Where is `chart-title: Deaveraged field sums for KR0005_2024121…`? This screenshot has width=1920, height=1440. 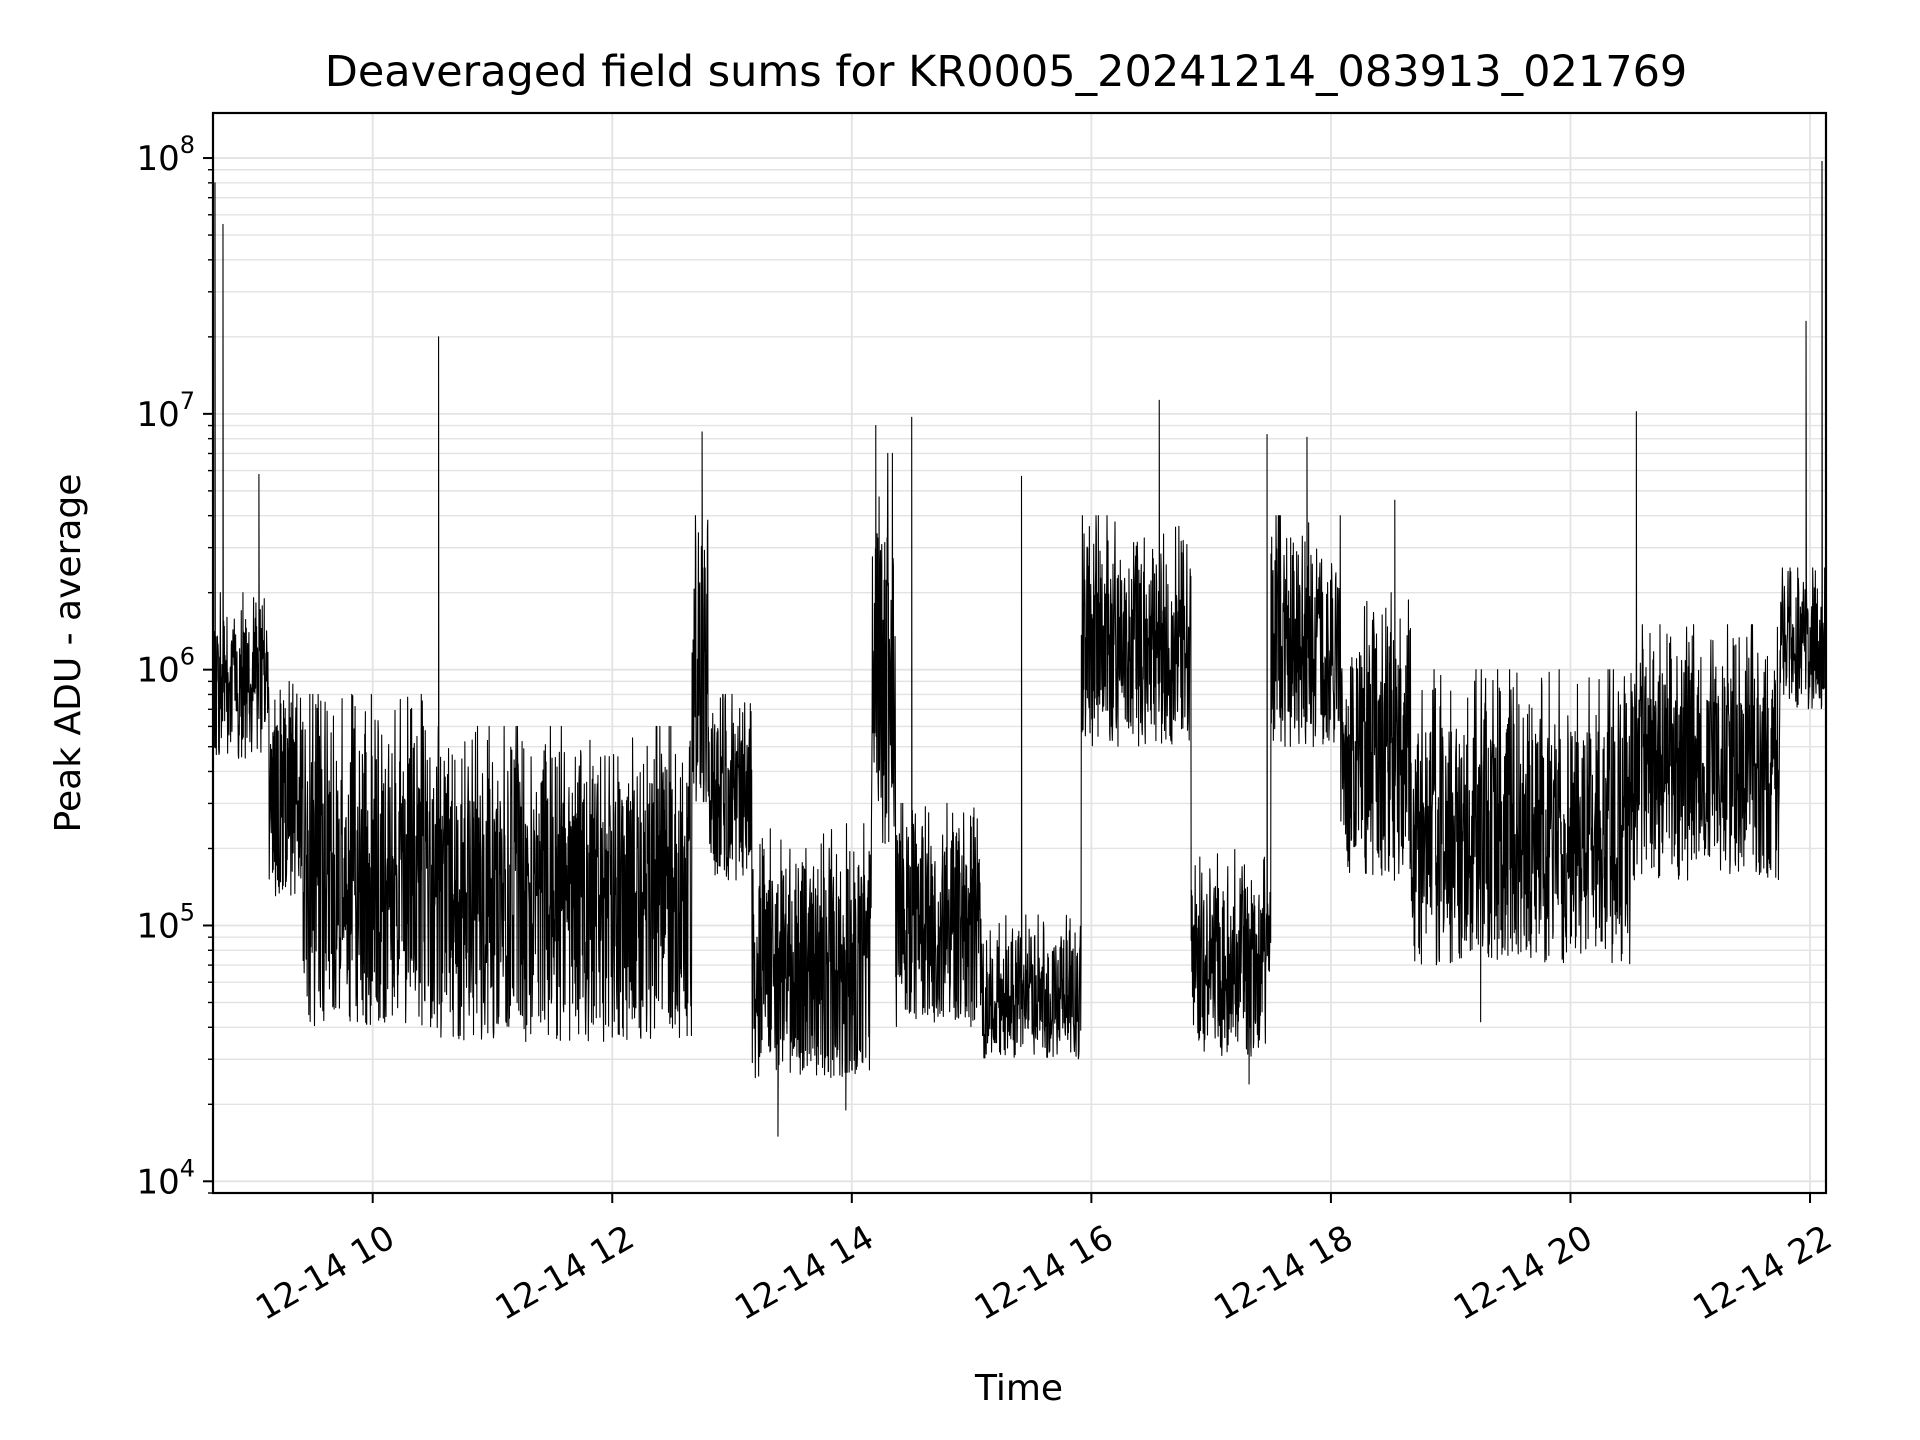 chart-title: Deaveraged field sums for KR0005_2024121… is located at coordinates (1006, 72).